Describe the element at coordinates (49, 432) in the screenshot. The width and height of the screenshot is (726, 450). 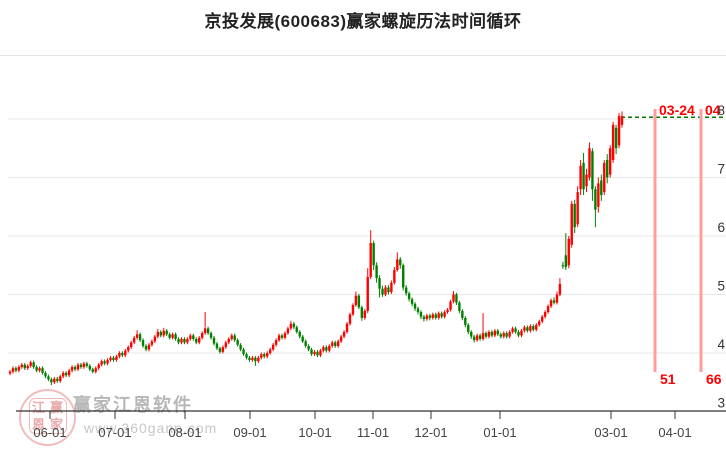
I see `x-tick-label: 06-01` at that location.